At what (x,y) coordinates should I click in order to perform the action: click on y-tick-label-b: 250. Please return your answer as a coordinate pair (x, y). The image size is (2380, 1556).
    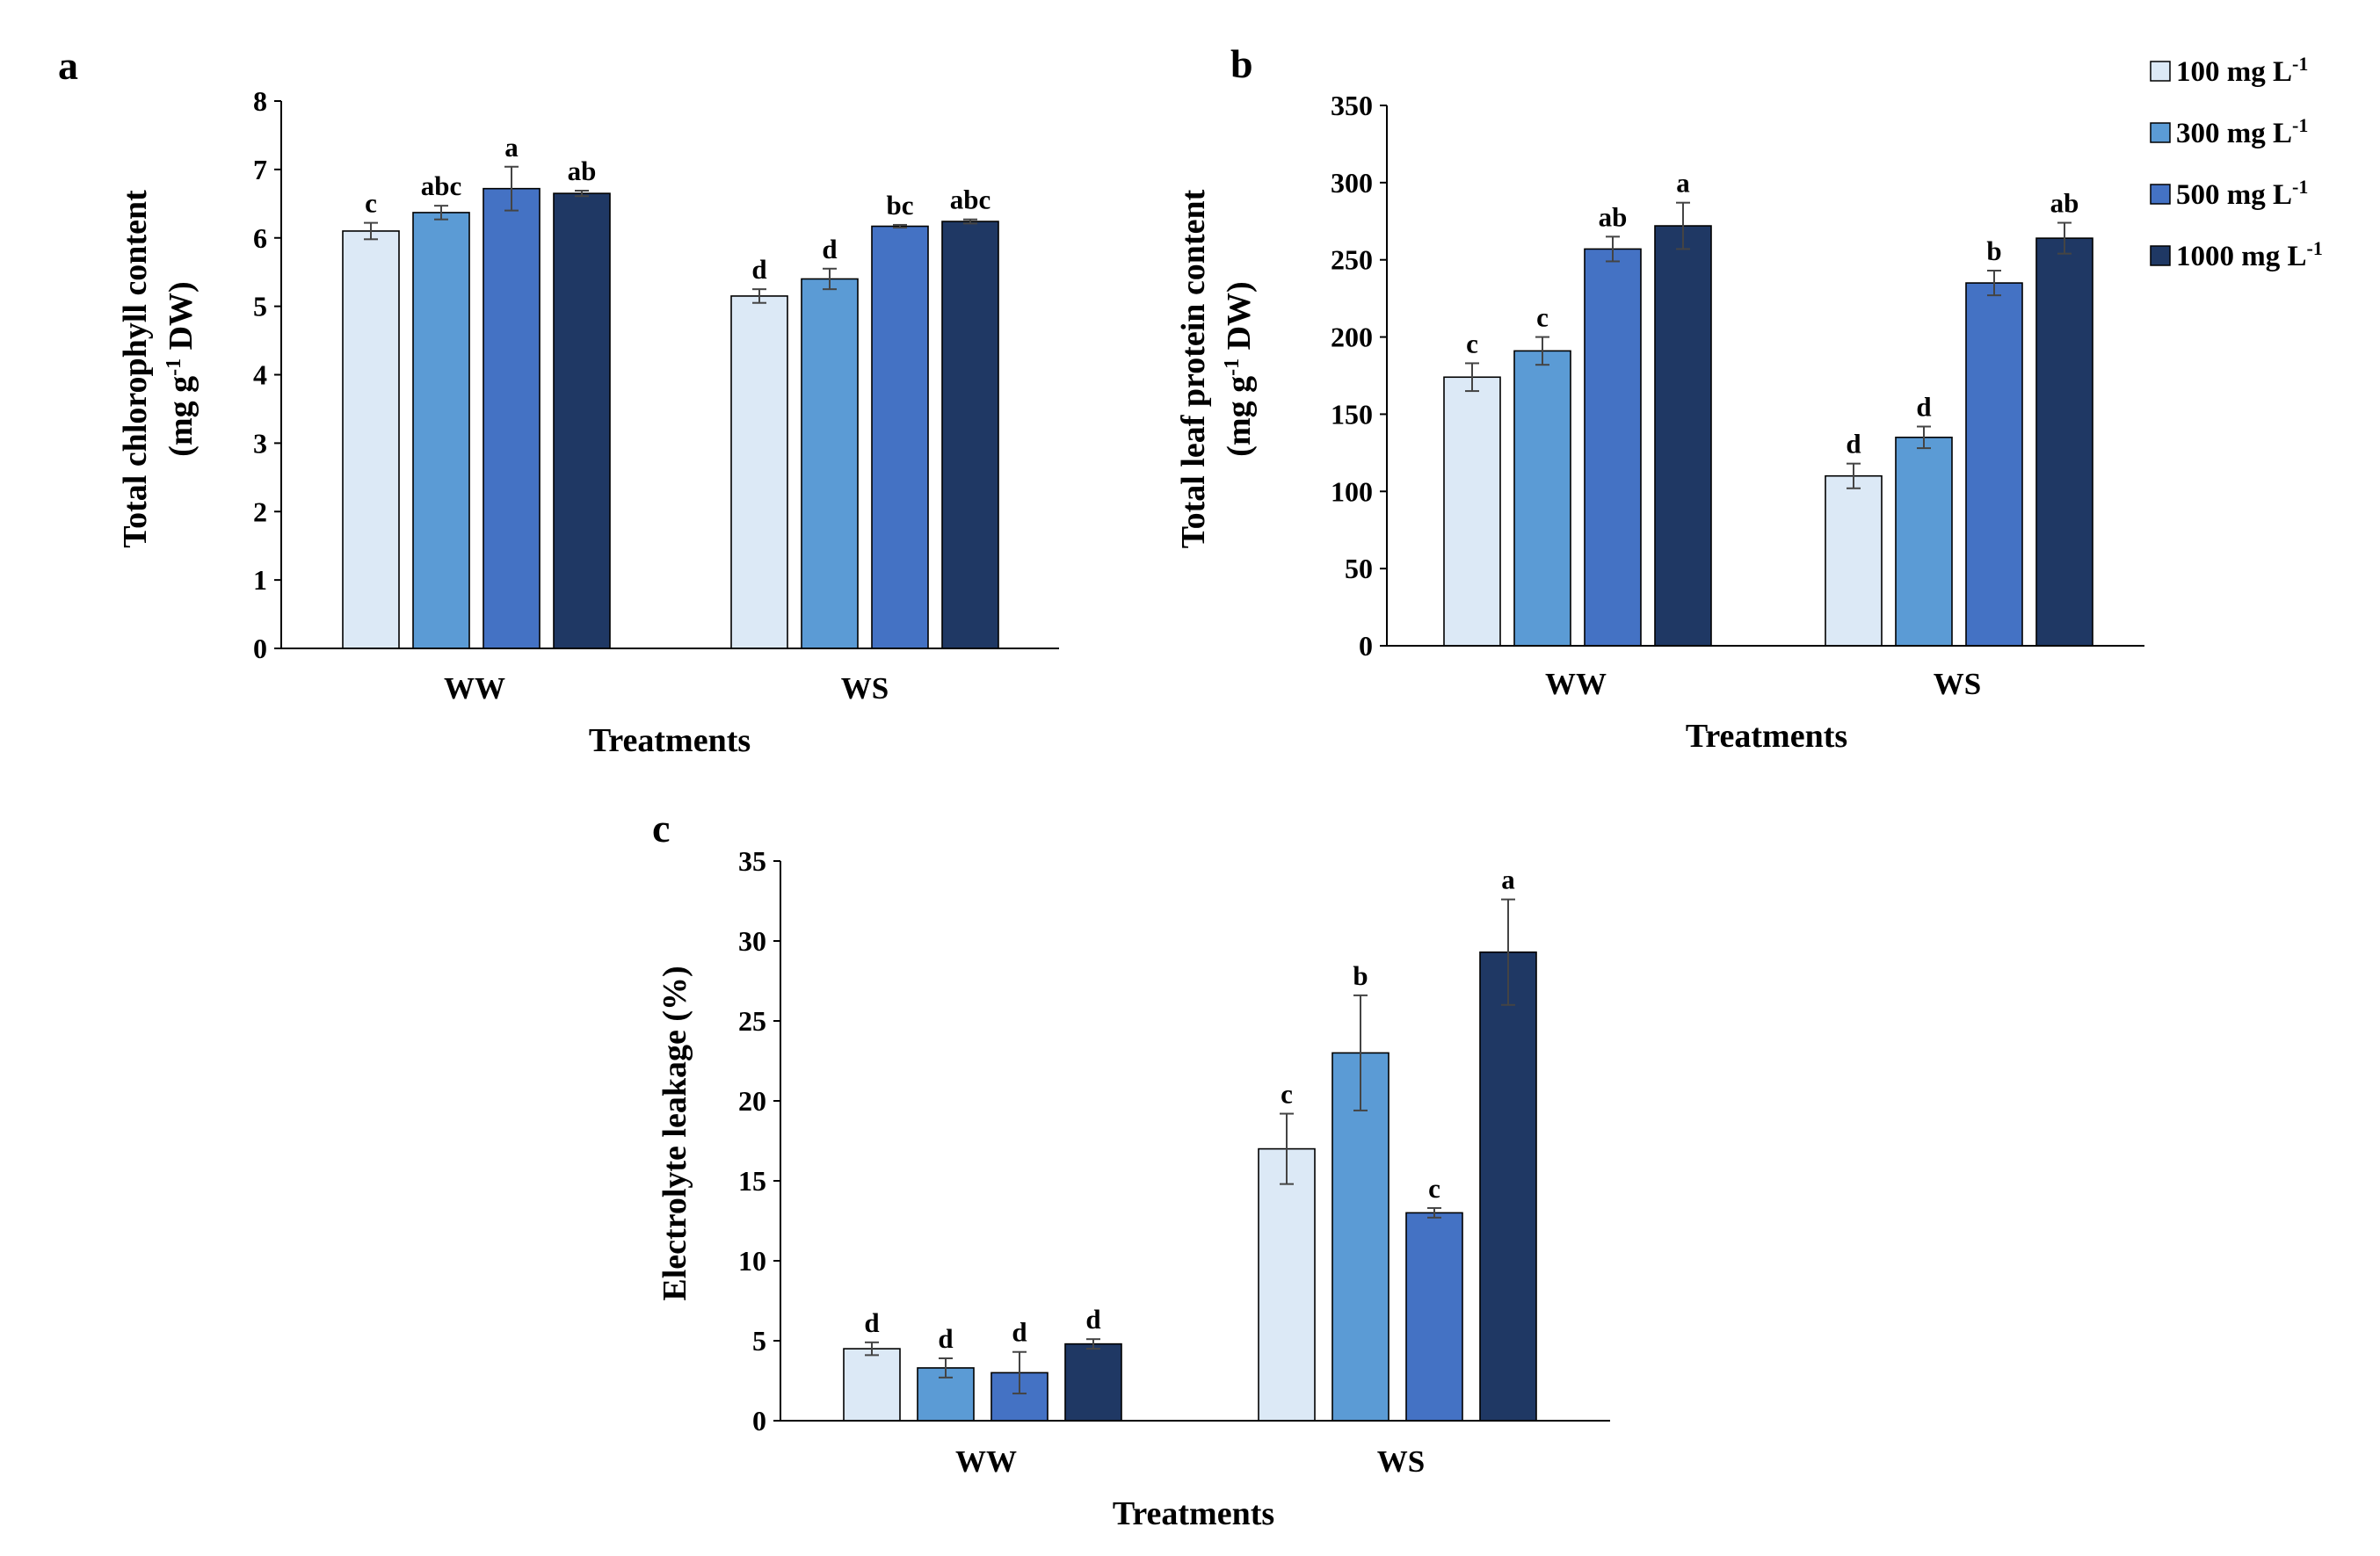
    Looking at the image, I should click on (1352, 260).